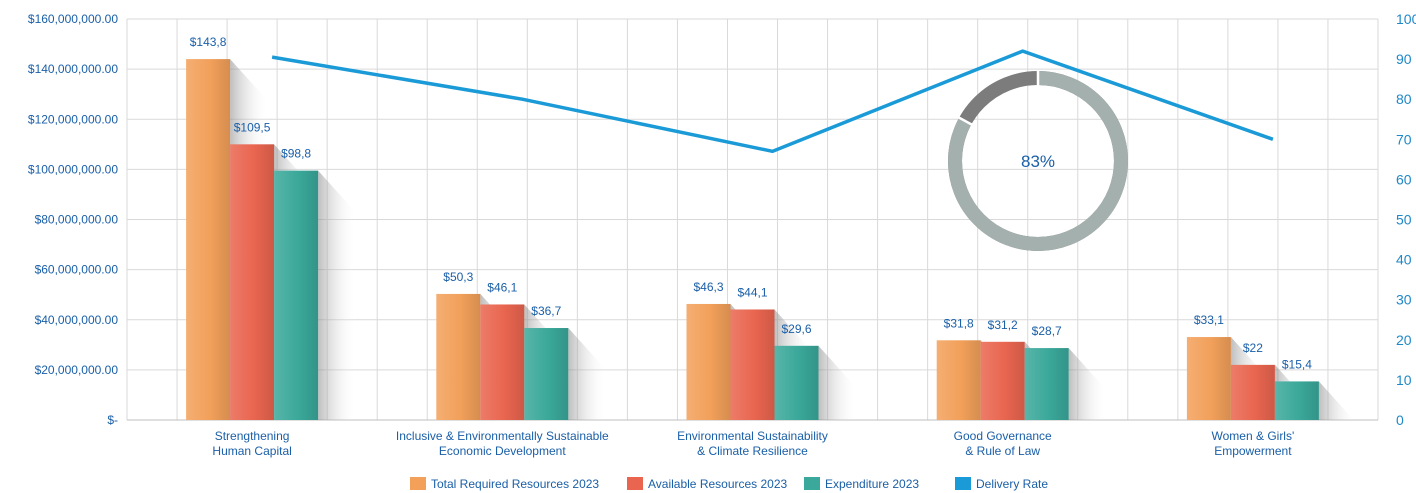 The width and height of the screenshot is (1416, 493). I want to click on y-right-tick-label: 30, so click(1404, 300).